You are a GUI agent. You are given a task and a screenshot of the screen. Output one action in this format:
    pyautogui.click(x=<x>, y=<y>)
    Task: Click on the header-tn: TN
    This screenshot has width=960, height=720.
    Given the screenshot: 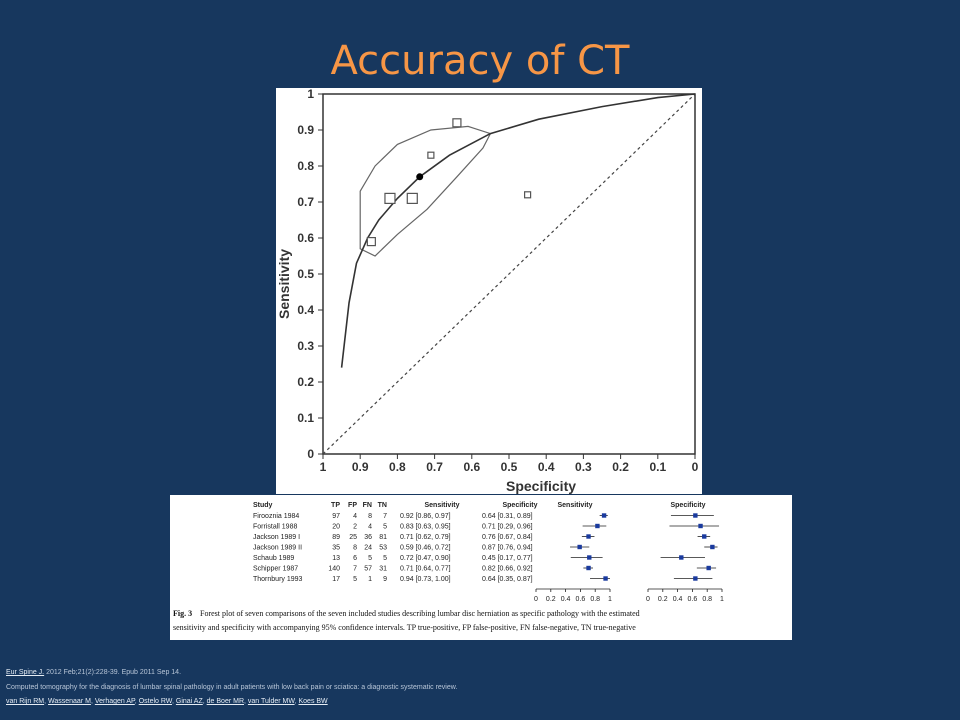 What is the action you would take?
    pyautogui.click(x=382, y=505)
    